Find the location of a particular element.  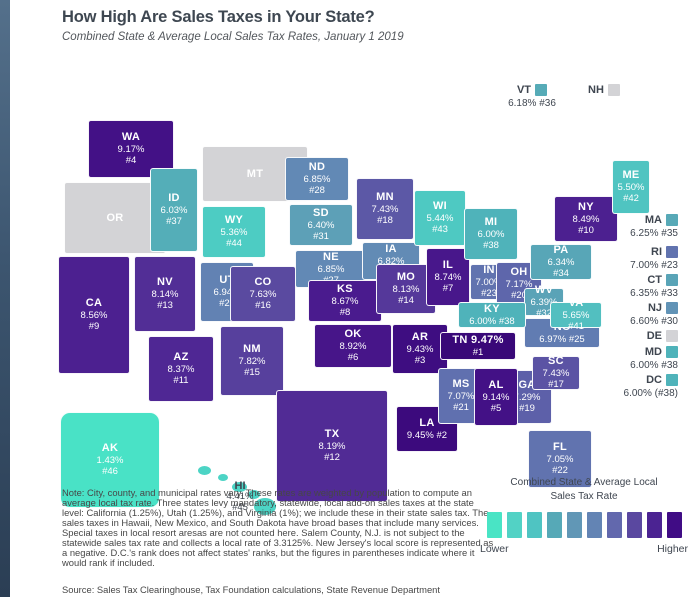

state-SD-value: 6.40% is located at coordinates (321, 226).